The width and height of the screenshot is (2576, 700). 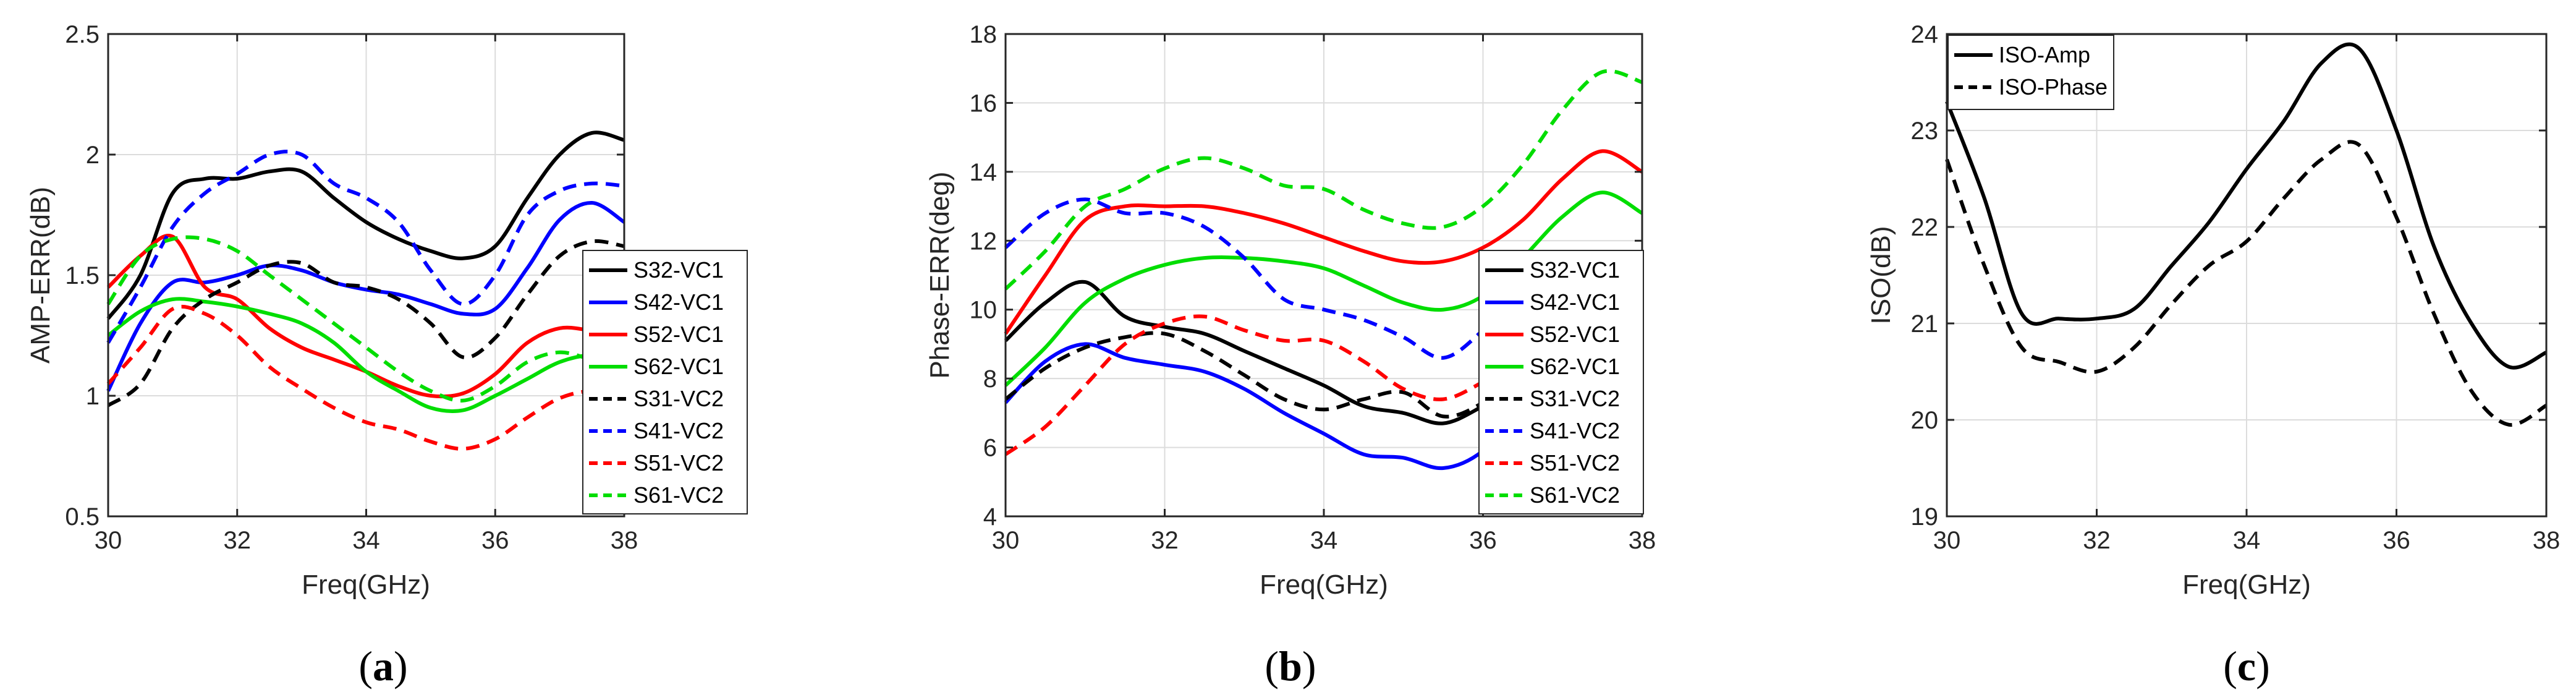 I want to click on panel-caption-letter: b, so click(x=1290, y=665).